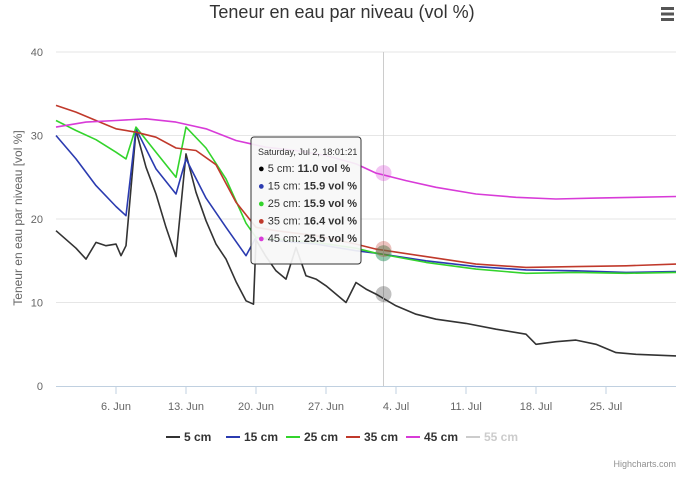 This screenshot has height=498, width=690. What do you see at coordinates (286, 222) in the screenshot?
I see `tooltip-row-label: 35 cm:` at bounding box center [286, 222].